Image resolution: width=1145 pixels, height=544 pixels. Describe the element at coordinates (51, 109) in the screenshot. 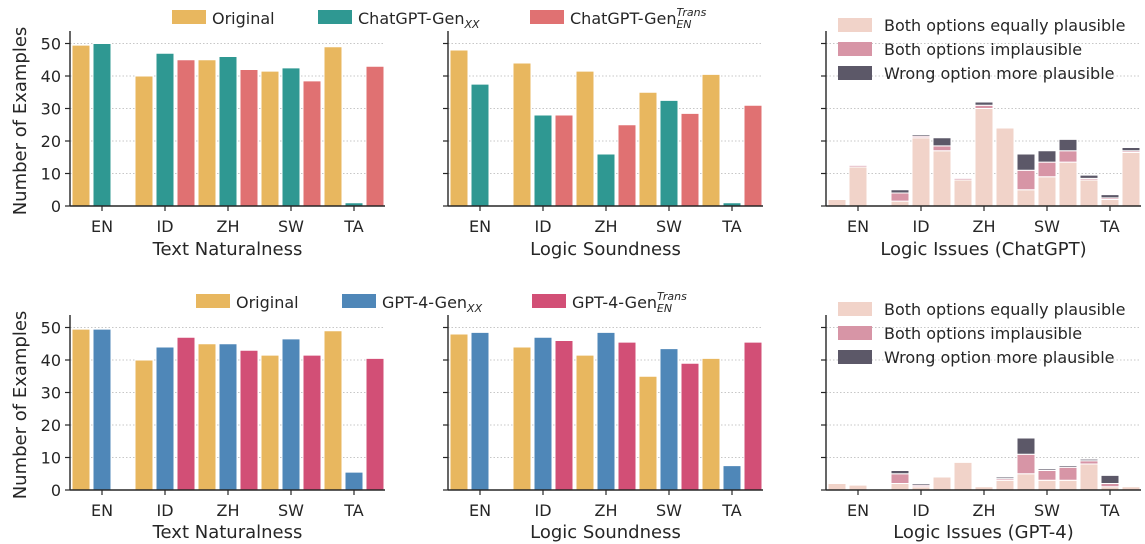

I see `y-tick-label: 30` at that location.